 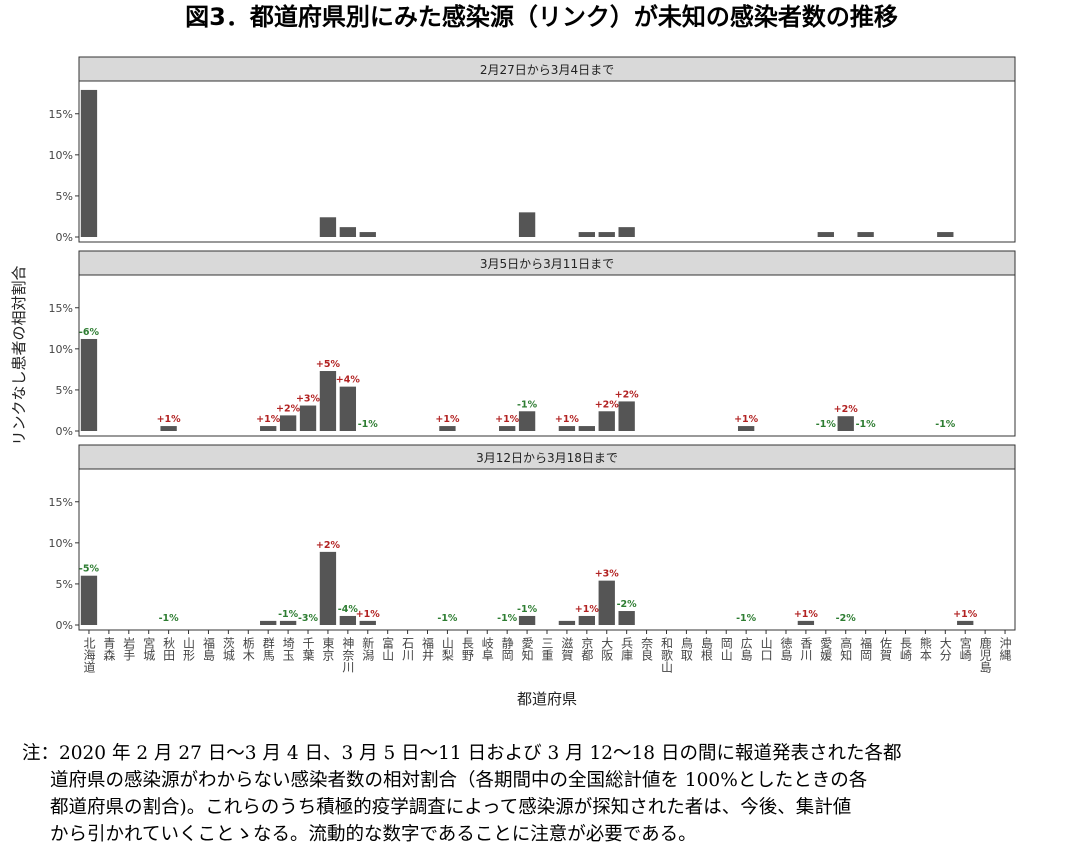 What do you see at coordinates (248, 649) in the screenshot?
I see `x-tick-label: 栃木` at bounding box center [248, 649].